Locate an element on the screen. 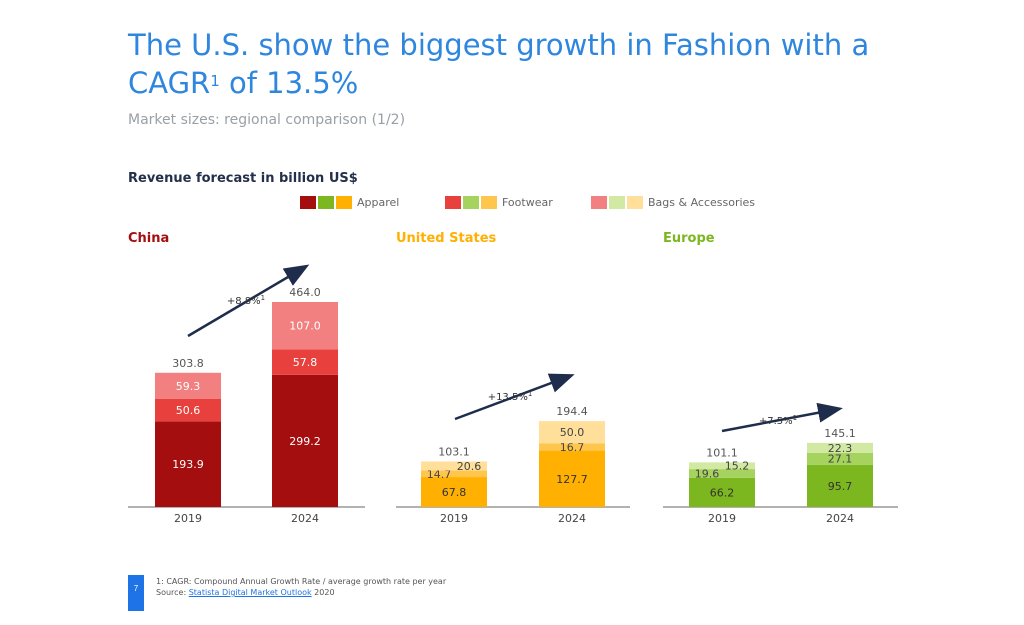 This screenshot has height=625, width=1024. data-label: 299.2 is located at coordinates (305, 441).